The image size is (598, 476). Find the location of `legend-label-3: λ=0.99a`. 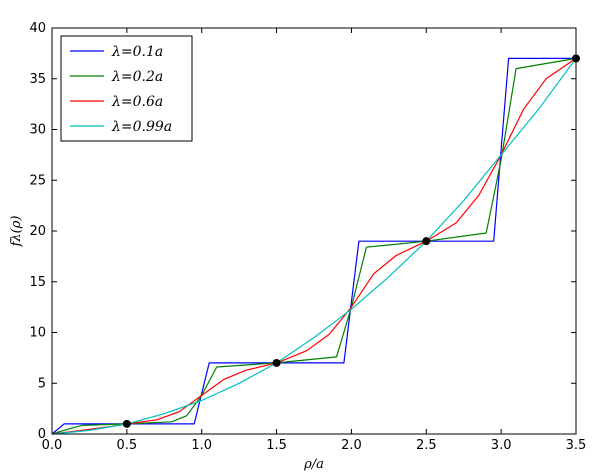

legend-label-3: λ=0.99a is located at coordinates (141, 127).